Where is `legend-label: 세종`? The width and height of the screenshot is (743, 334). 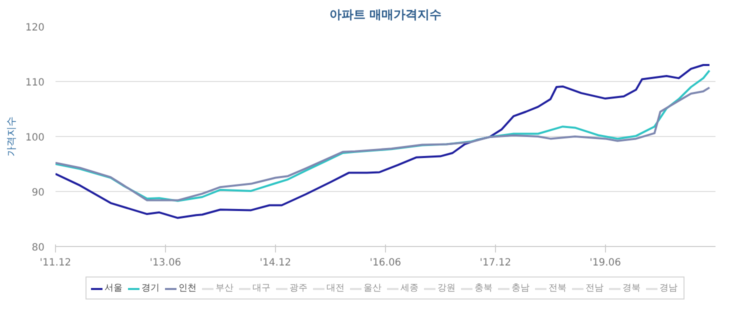
legend-label: 세종 is located at coordinates (410, 288).